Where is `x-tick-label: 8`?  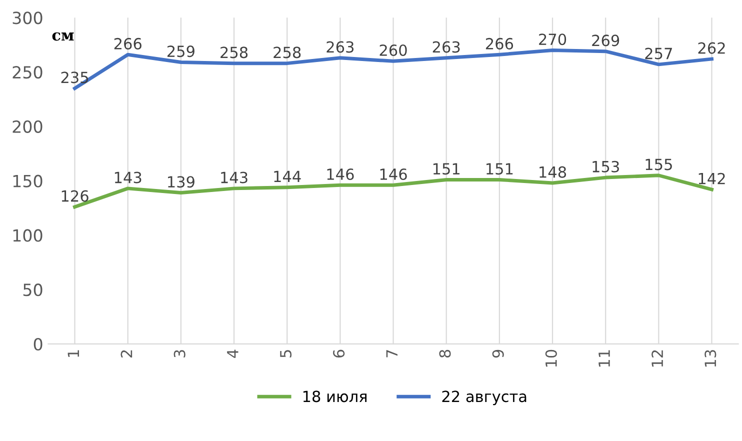
x-tick-label: 8 is located at coordinates (445, 354).